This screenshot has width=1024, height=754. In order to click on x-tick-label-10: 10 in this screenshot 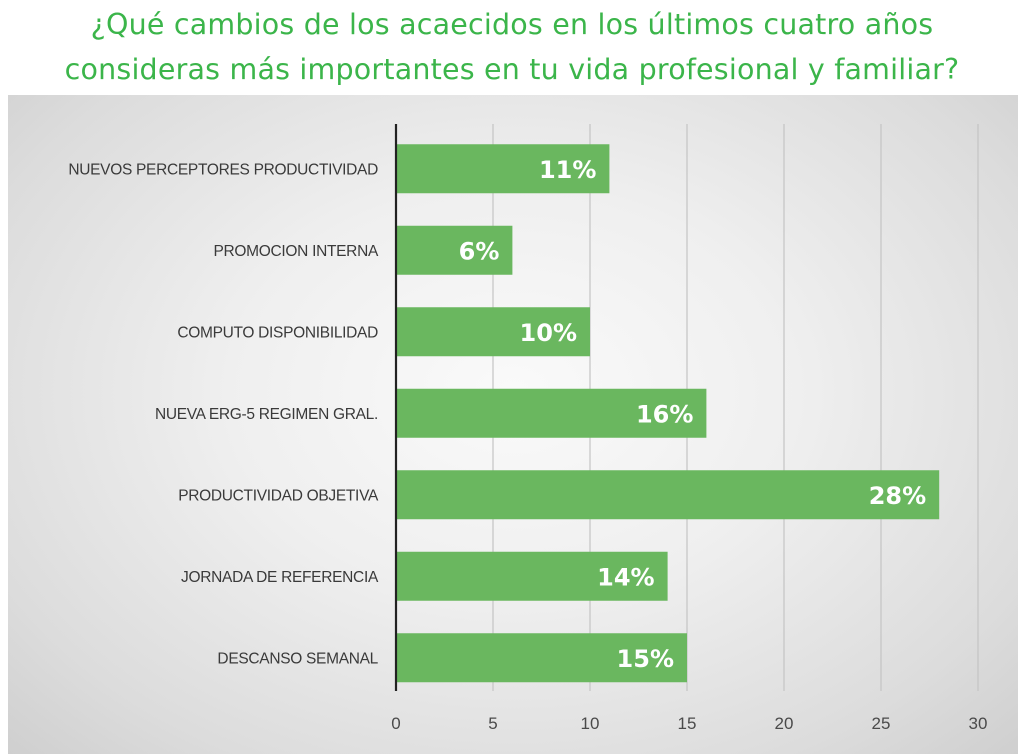, I will do `click(590, 723)`.